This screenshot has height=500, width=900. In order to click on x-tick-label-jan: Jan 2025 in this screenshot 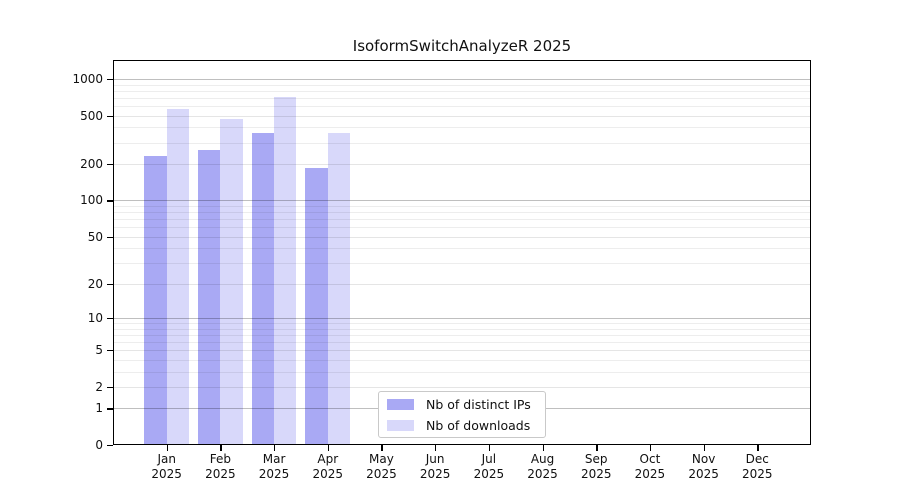, I will do `click(167, 467)`.